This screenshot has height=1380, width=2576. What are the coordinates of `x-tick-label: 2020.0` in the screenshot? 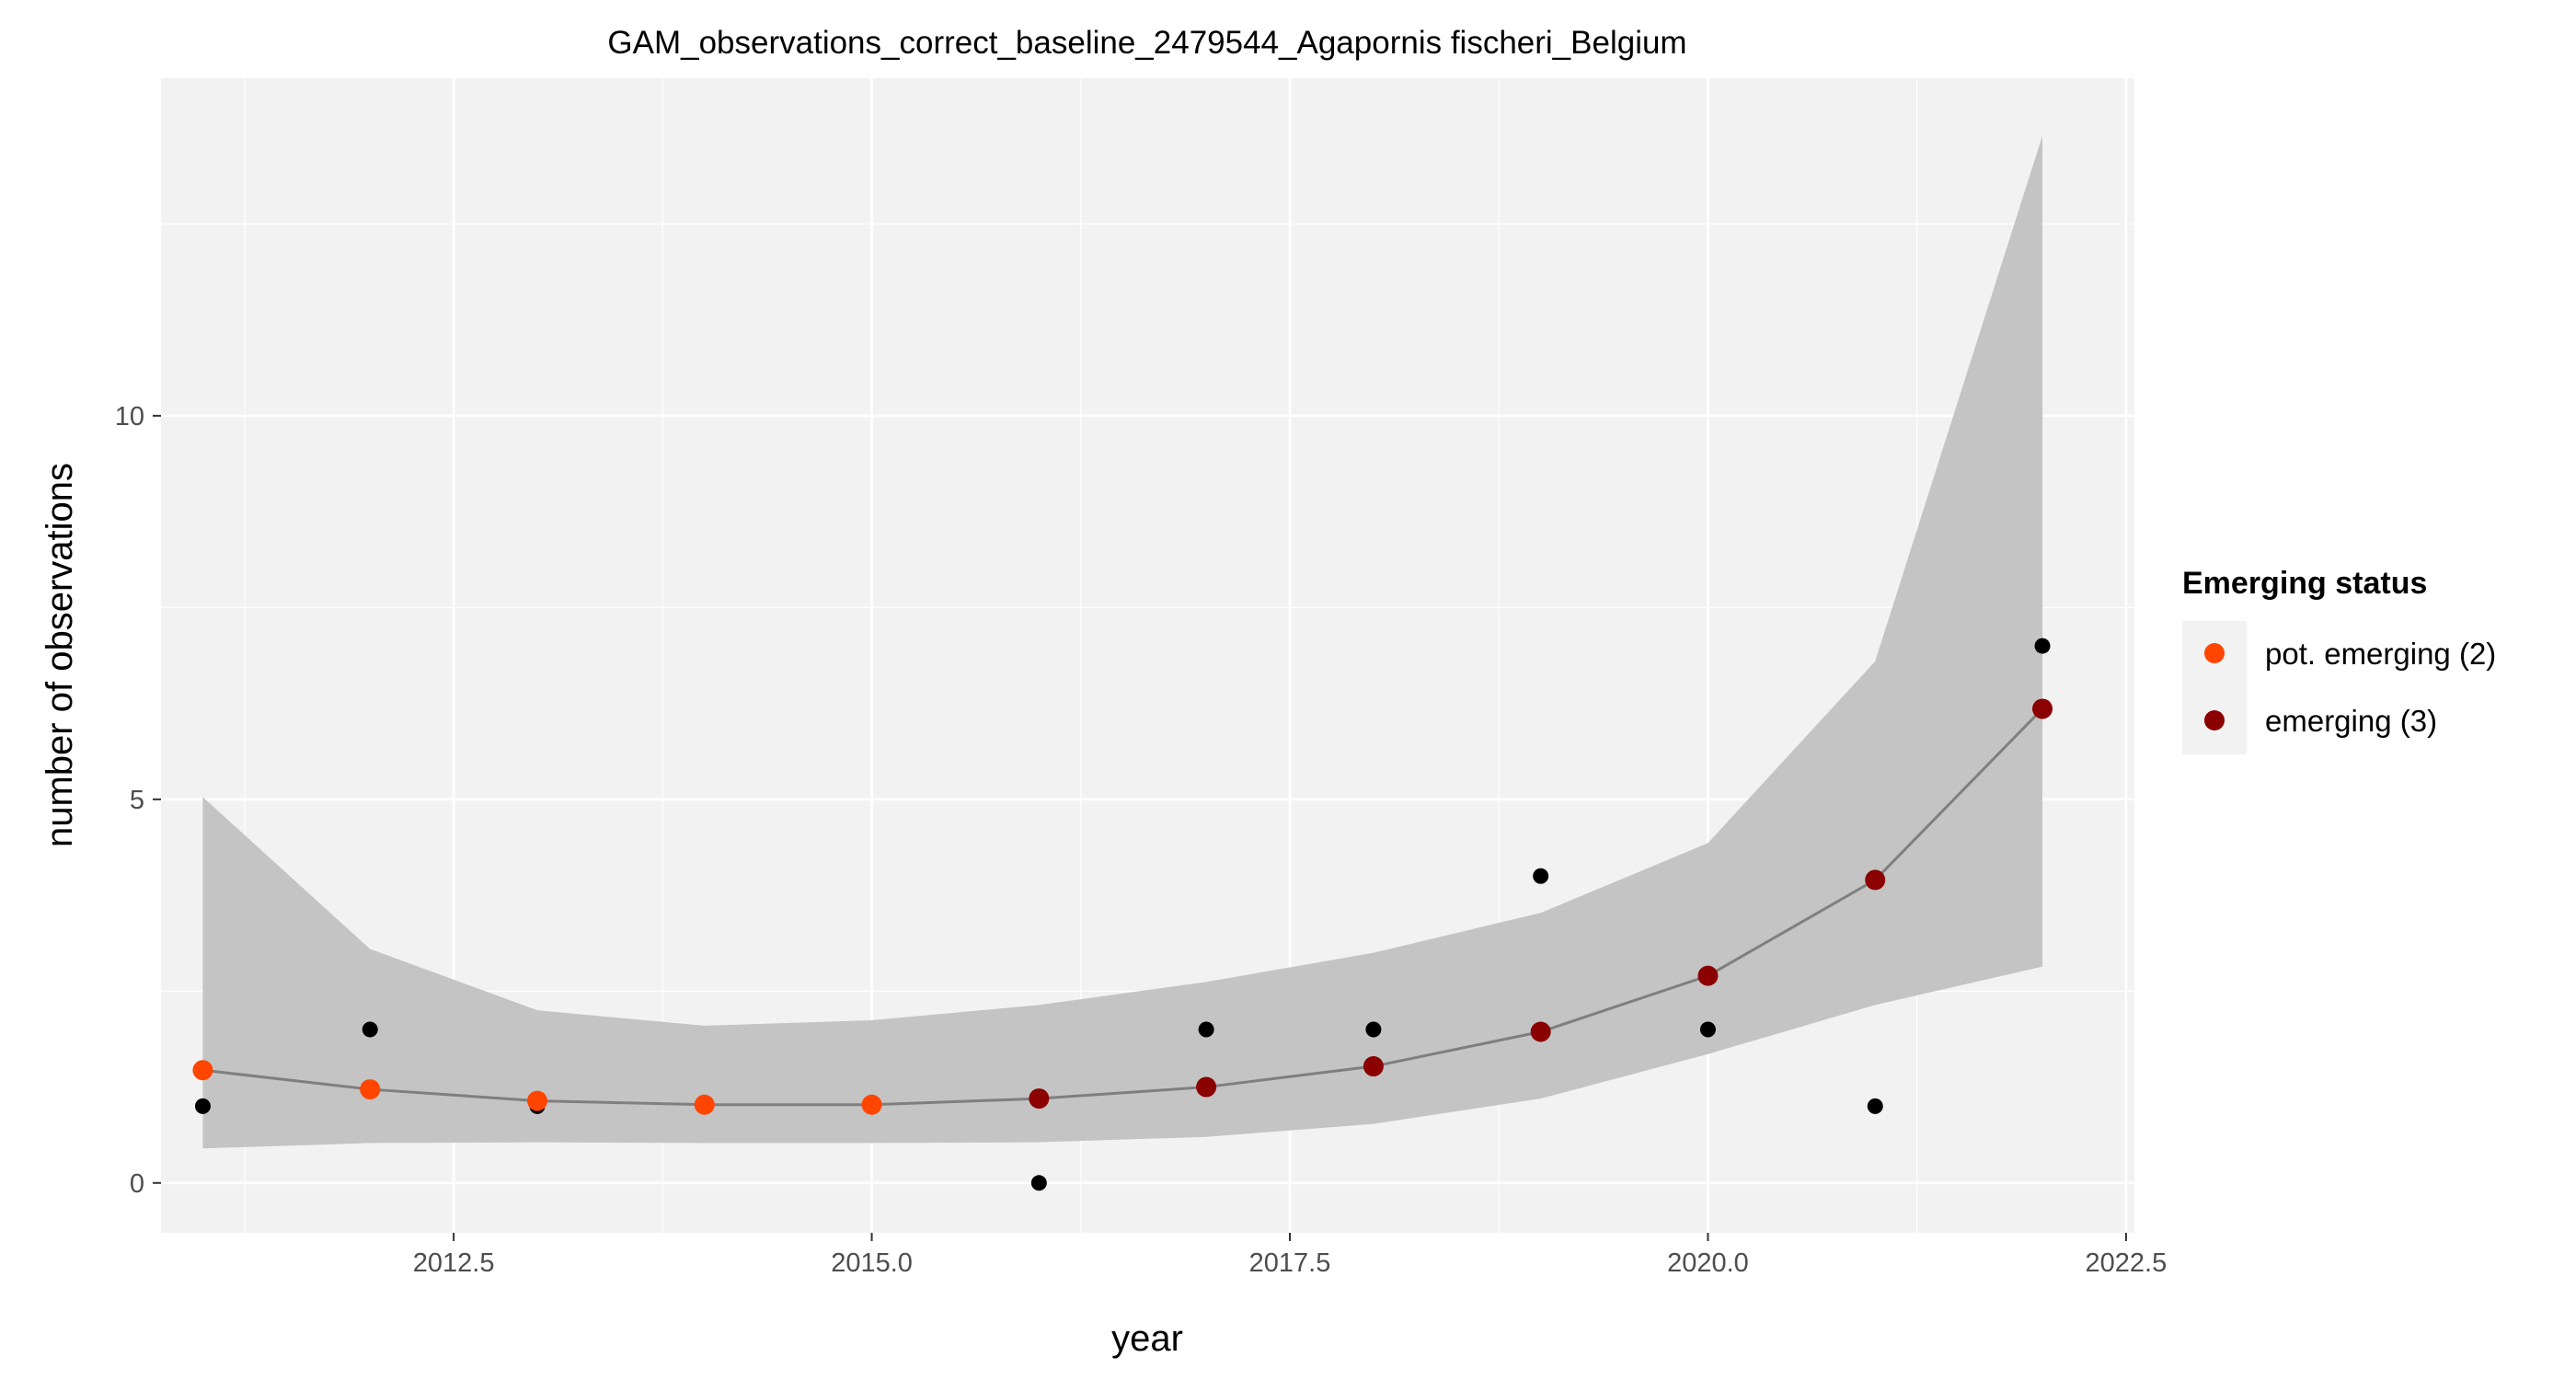 It's located at (1708, 1263).